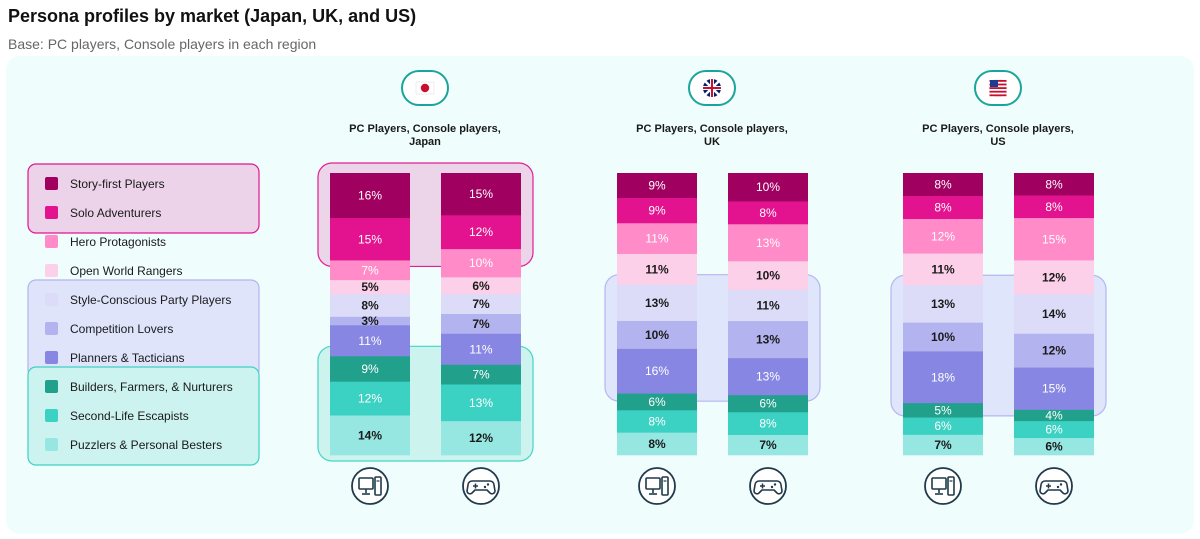 The height and width of the screenshot is (539, 1200). I want to click on legend-label: Solo Adventurers, so click(115, 213).